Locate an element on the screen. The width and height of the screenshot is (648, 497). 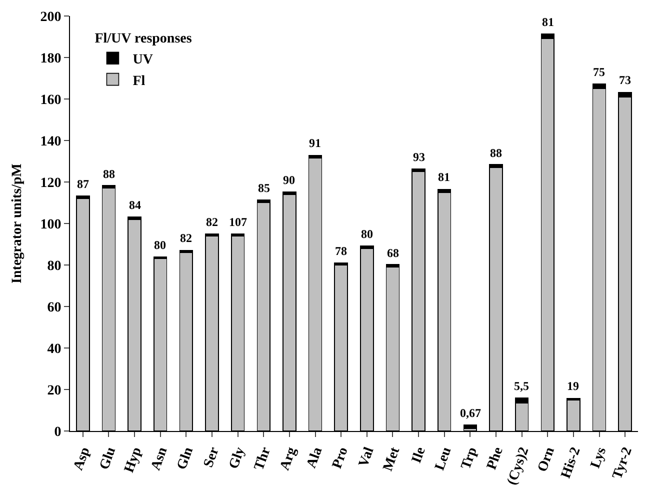
y-tick-label: 140 is located at coordinates (51, 142).